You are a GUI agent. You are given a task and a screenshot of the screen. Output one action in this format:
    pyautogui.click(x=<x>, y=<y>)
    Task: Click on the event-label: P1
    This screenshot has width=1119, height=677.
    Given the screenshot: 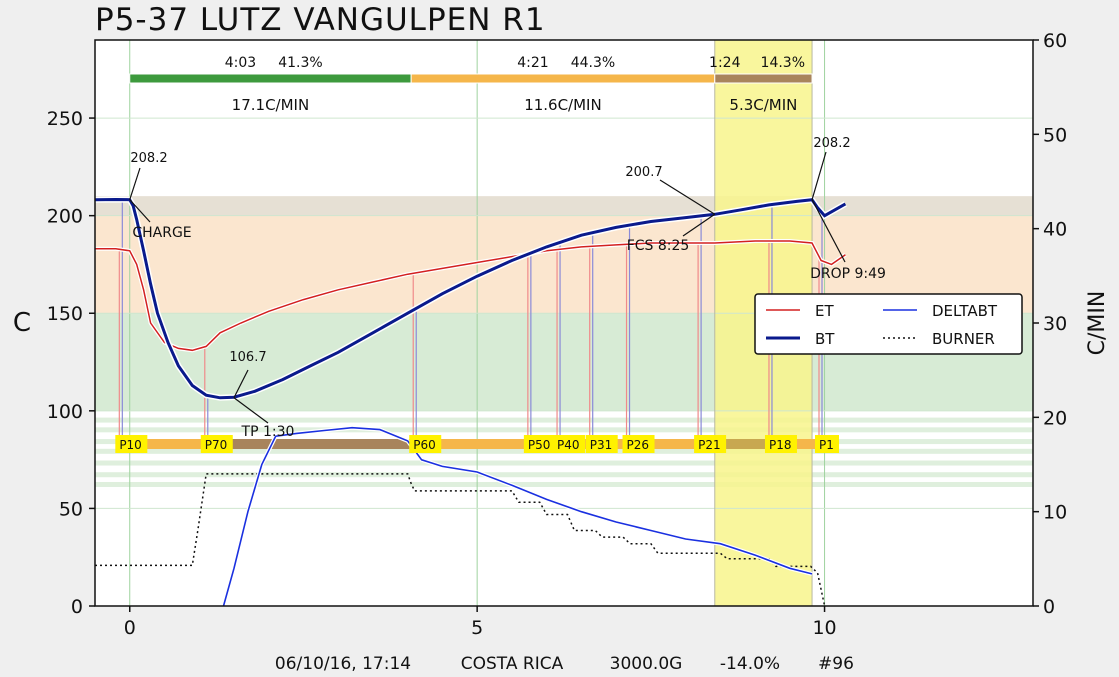 What is the action you would take?
    pyautogui.click(x=826, y=445)
    